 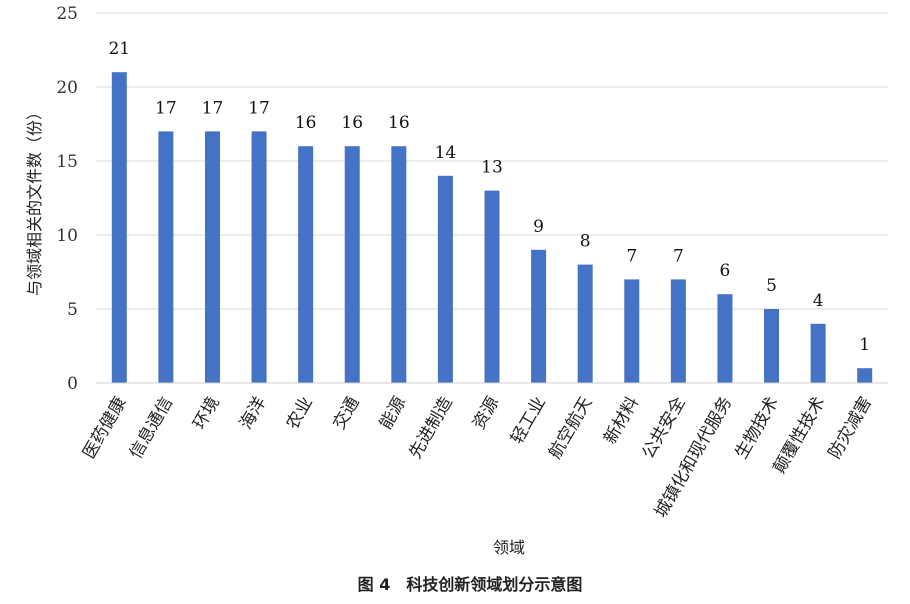 I want to click on y-tick-label: 25, so click(x=67, y=14).